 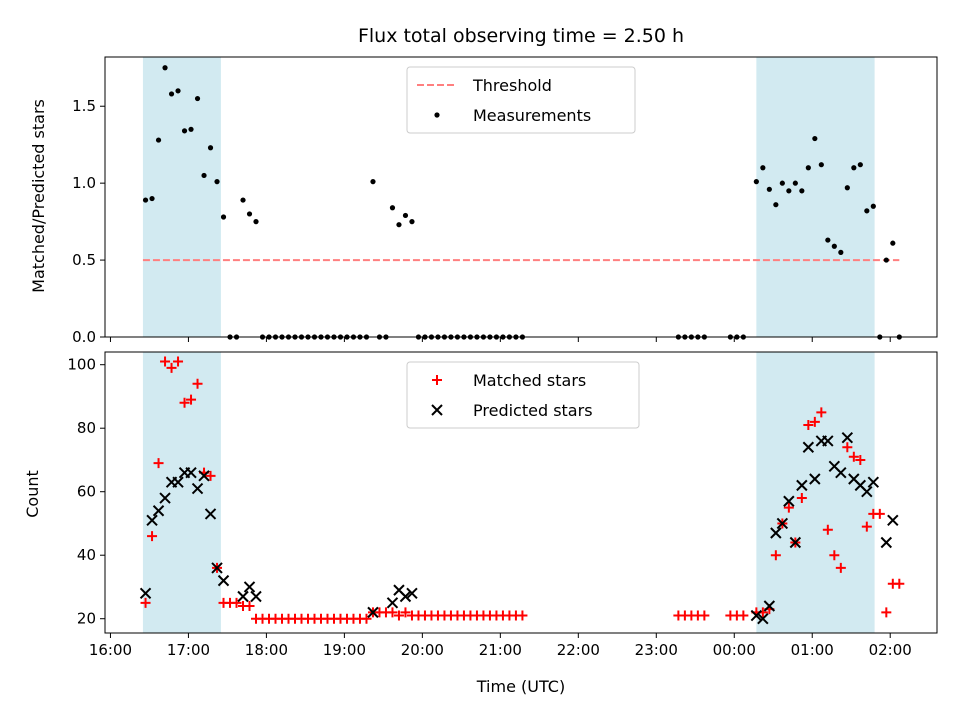 I want to click on legend: Threshold Measurements, so click(x=521, y=100).